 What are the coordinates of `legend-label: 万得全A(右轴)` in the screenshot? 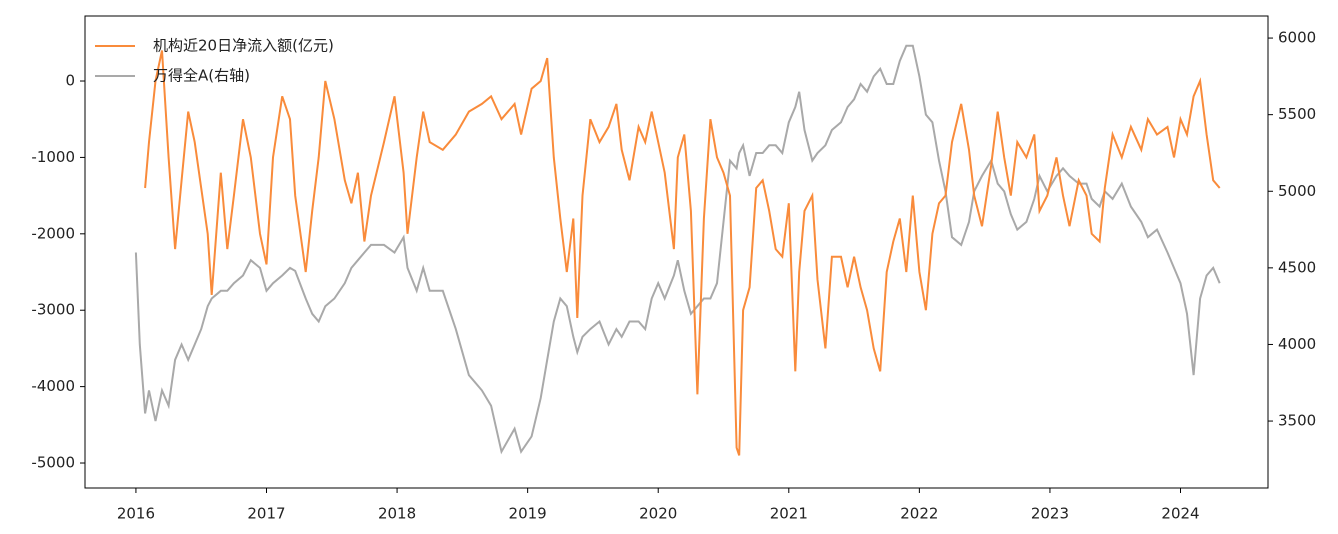 It's located at (201, 76).